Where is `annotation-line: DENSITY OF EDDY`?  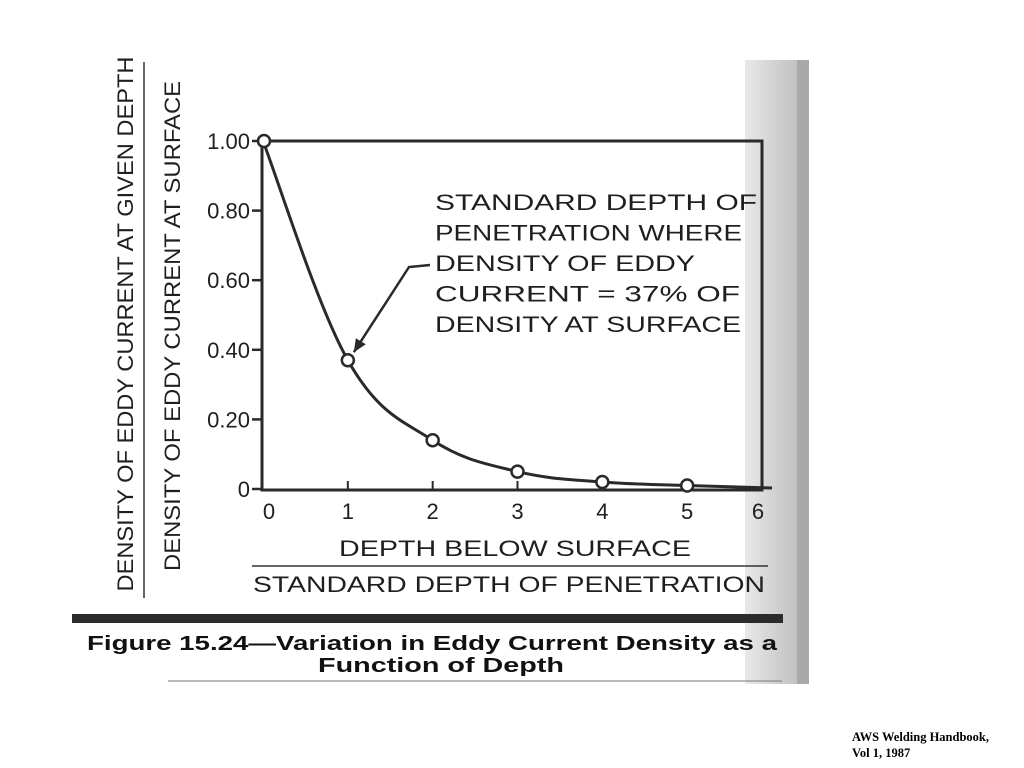 annotation-line: DENSITY OF EDDY is located at coordinates (565, 263).